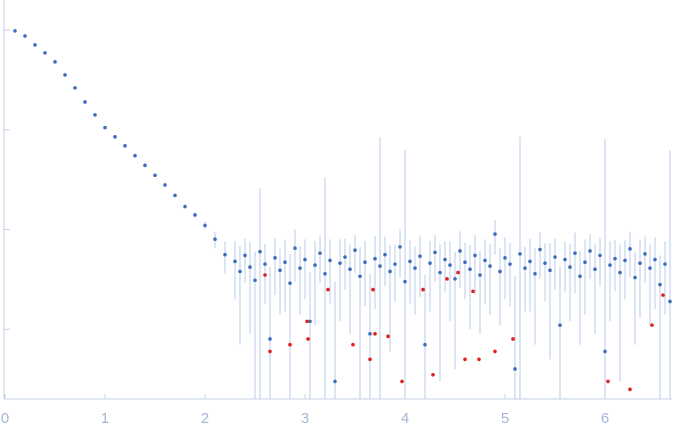  What do you see at coordinates (205, 418) in the screenshot?
I see `x-tick-label: 2` at bounding box center [205, 418].